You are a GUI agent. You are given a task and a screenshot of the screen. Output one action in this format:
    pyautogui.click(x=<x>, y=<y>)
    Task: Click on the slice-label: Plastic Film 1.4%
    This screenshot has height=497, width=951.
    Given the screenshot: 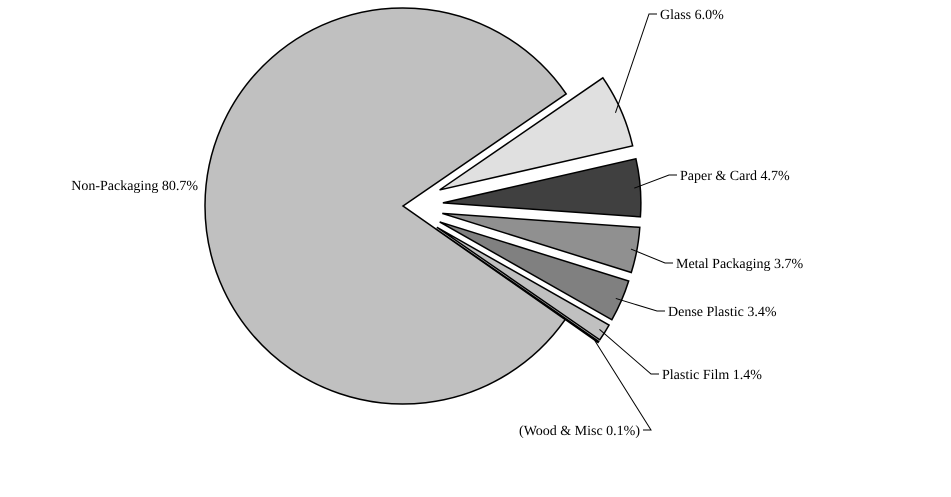 What is the action you would take?
    pyautogui.click(x=712, y=375)
    